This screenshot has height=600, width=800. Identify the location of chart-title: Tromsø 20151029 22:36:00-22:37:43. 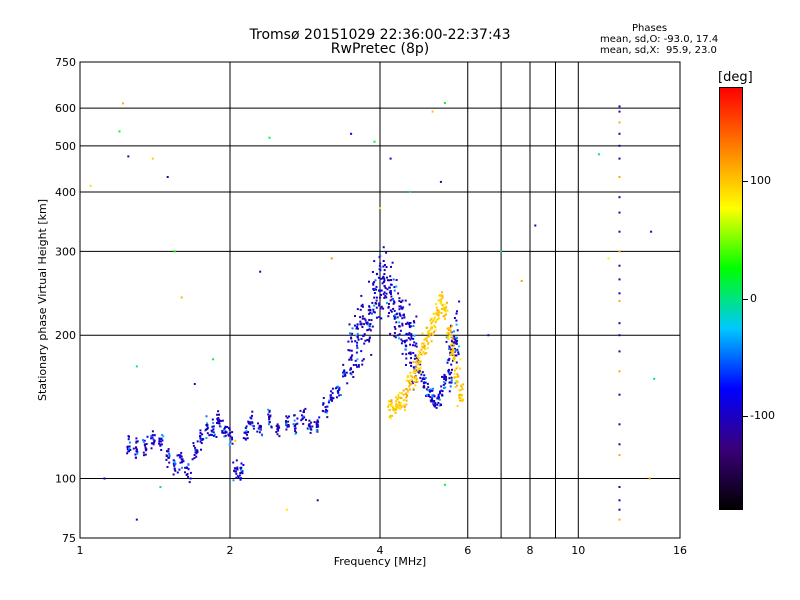
(380, 35).